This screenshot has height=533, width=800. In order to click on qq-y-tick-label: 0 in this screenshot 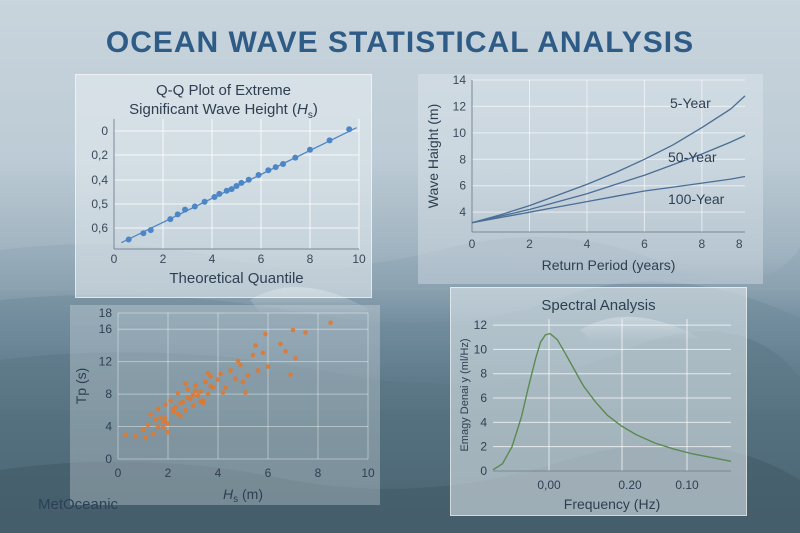, I will do `click(104, 131)`.